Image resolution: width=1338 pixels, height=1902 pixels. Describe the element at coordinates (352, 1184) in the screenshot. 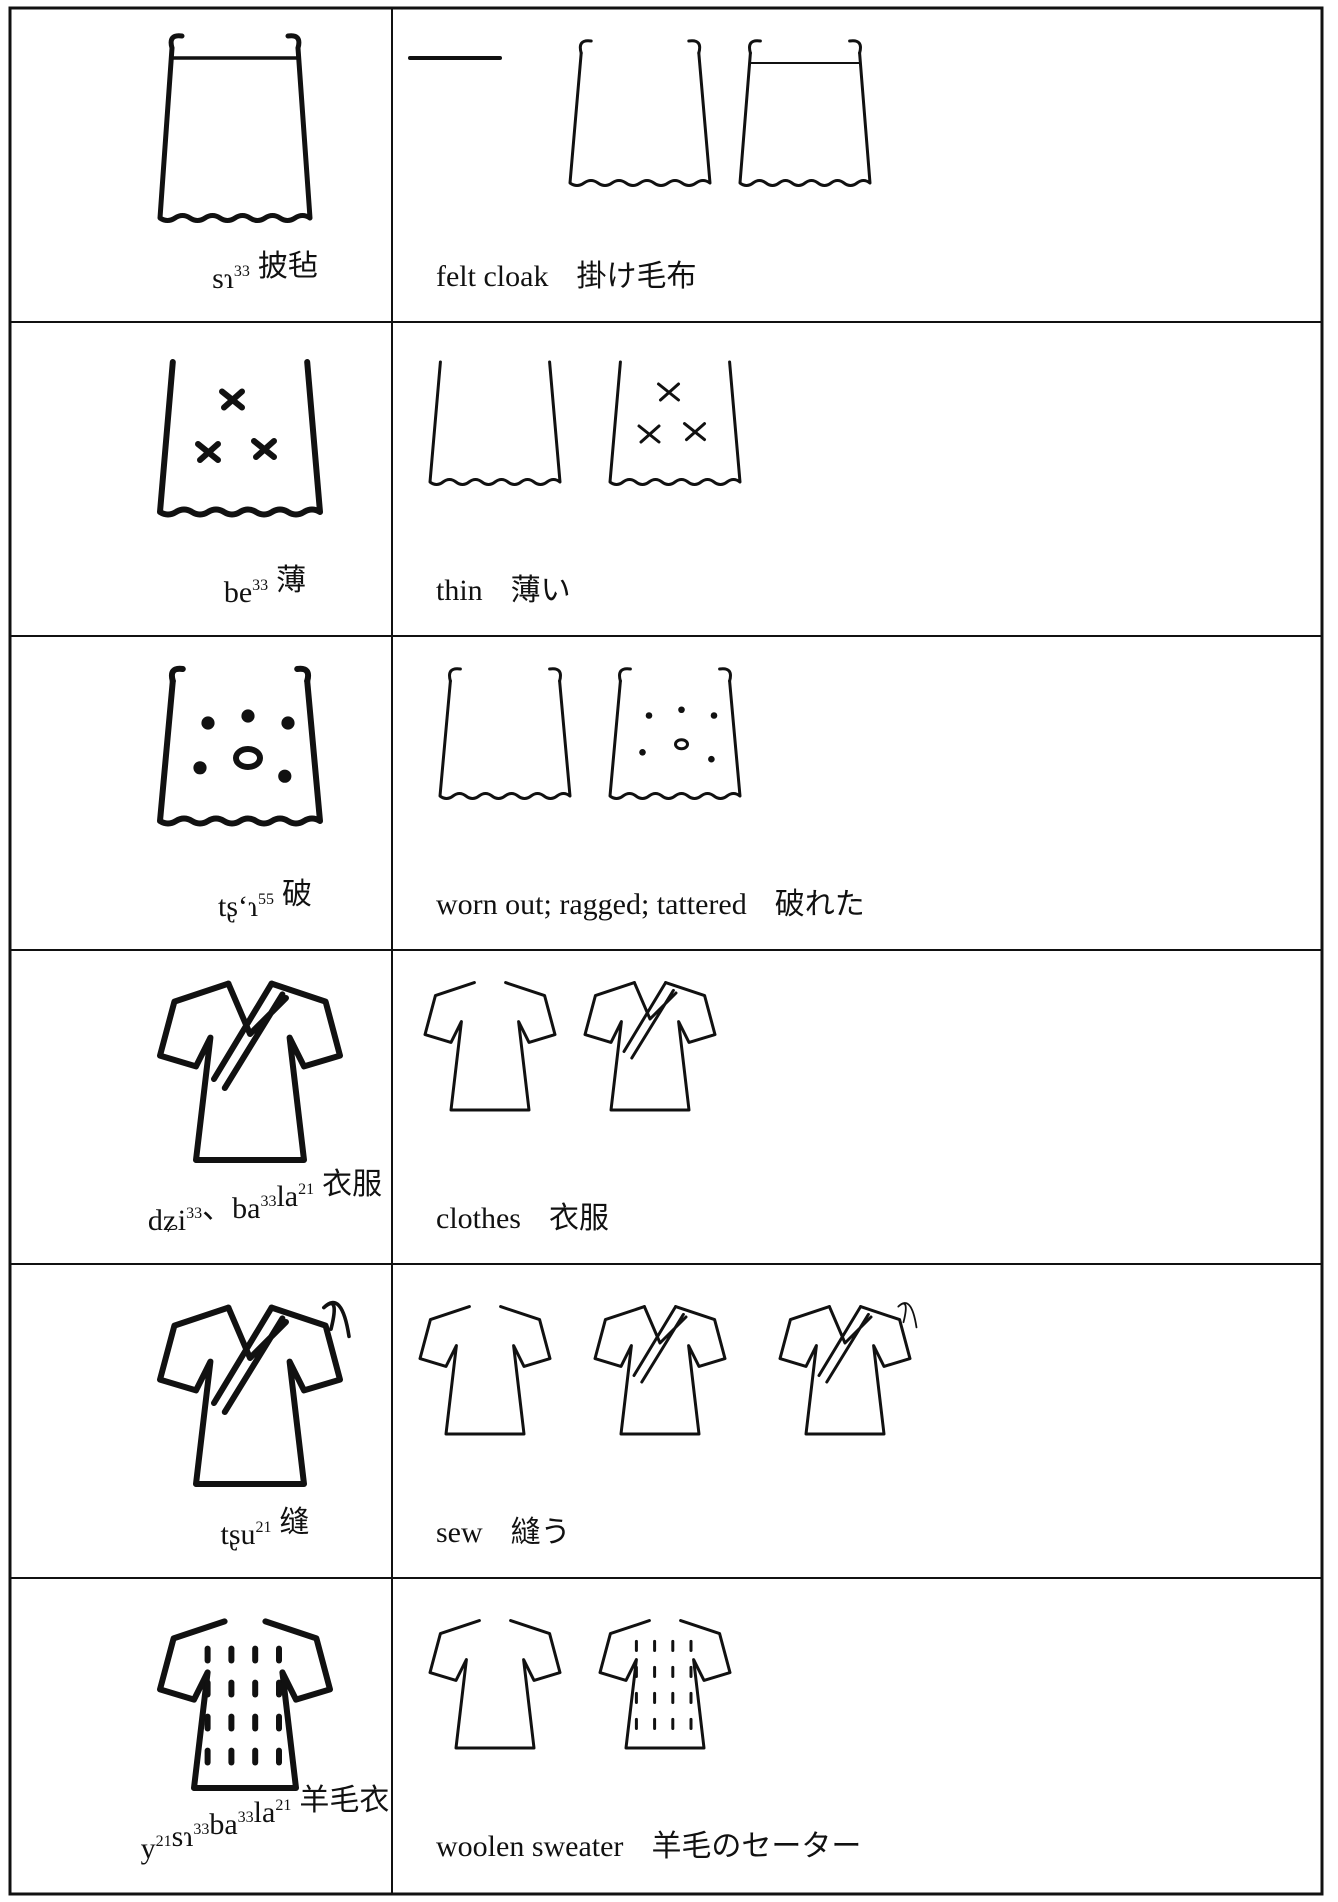

I see `chinese-gloss: 衣服` at that location.